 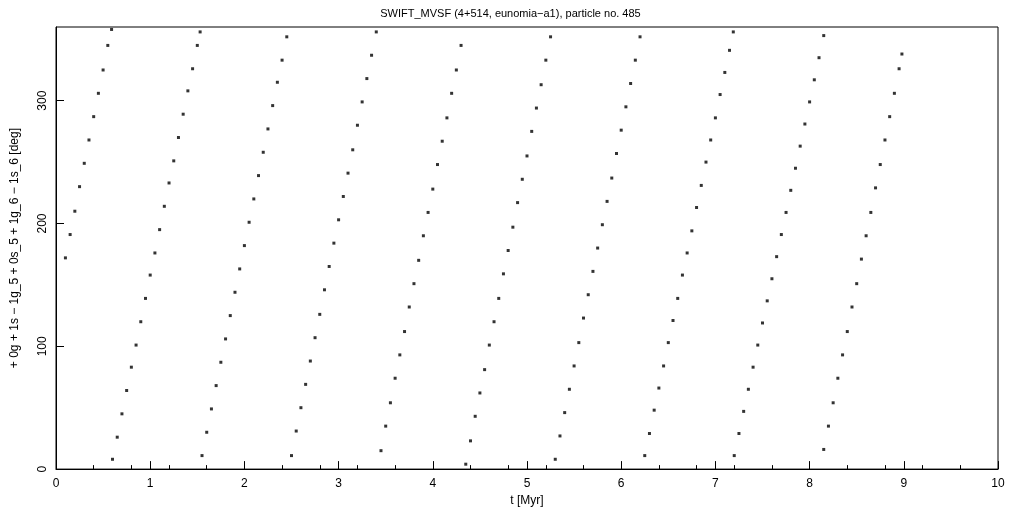 What do you see at coordinates (339, 483) in the screenshot?
I see `x-tick-label: 3` at bounding box center [339, 483].